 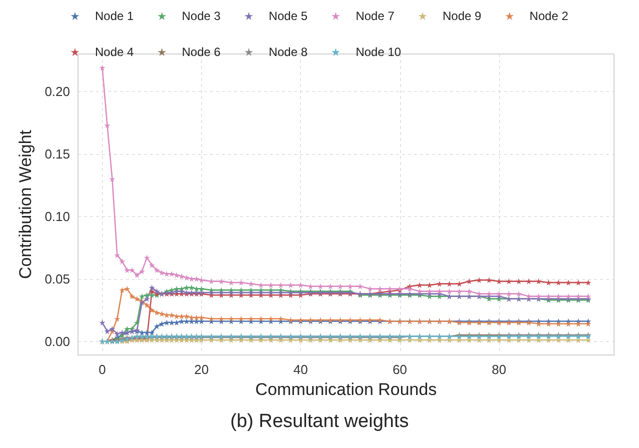 I want to click on y-tick-label: 0.05, so click(x=57, y=278).